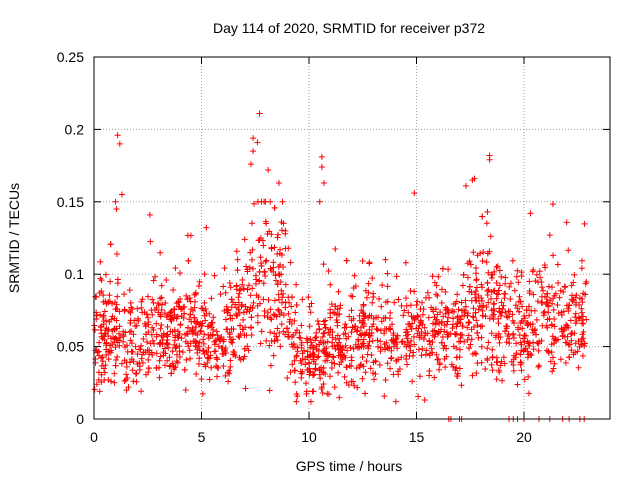  What do you see at coordinates (70, 202) in the screenshot?
I see `y-tick-label: 0.15` at bounding box center [70, 202].